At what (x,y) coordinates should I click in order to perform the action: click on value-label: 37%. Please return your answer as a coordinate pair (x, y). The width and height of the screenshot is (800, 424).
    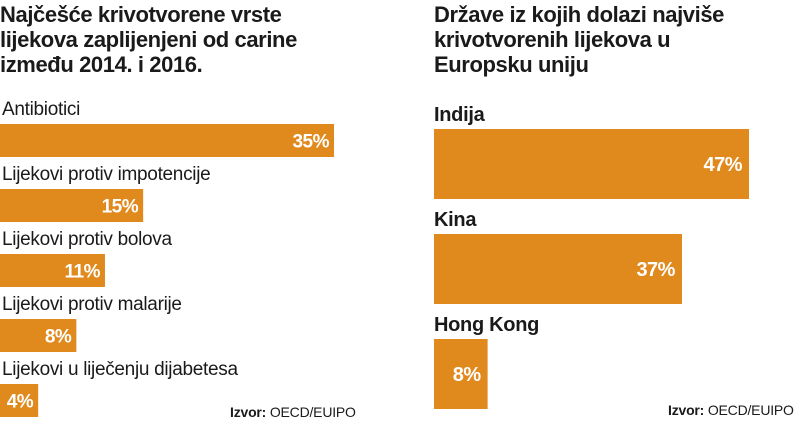
    Looking at the image, I should click on (655, 270).